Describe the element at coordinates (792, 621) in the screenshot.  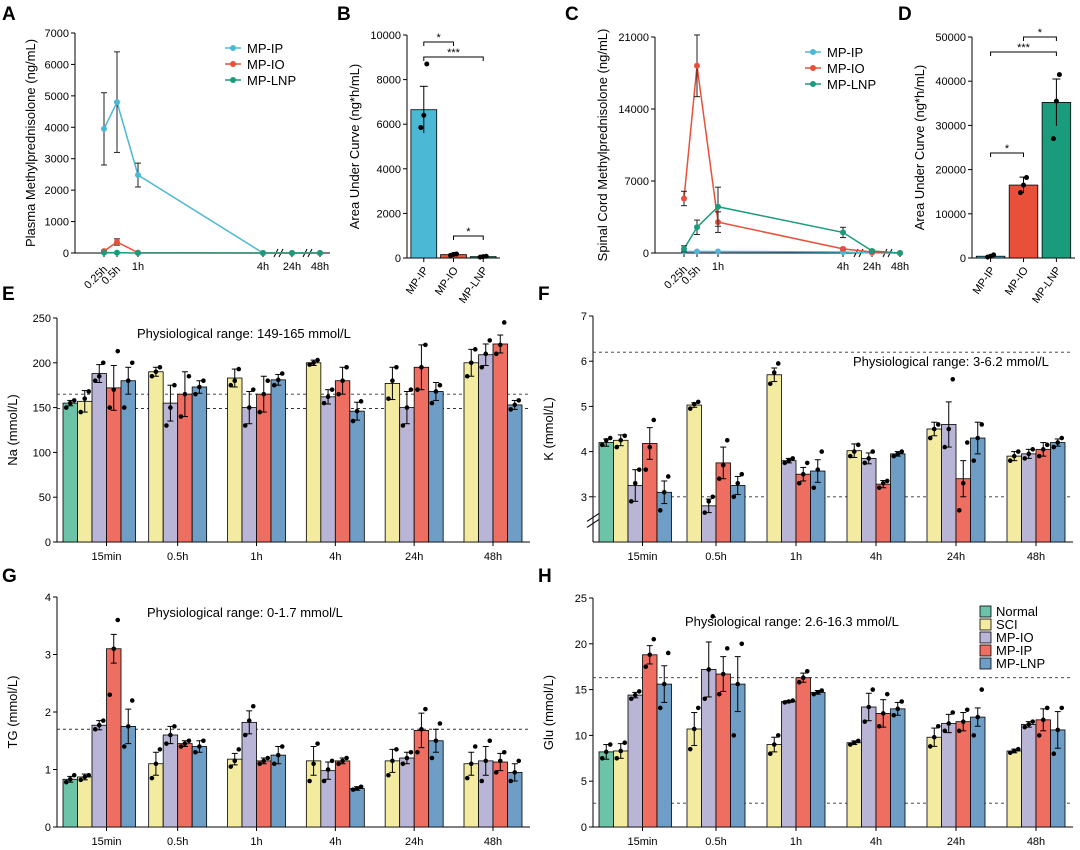
I see `physiological-range-note: Physiological range: 2.6-16.3 mmol/L` at that location.